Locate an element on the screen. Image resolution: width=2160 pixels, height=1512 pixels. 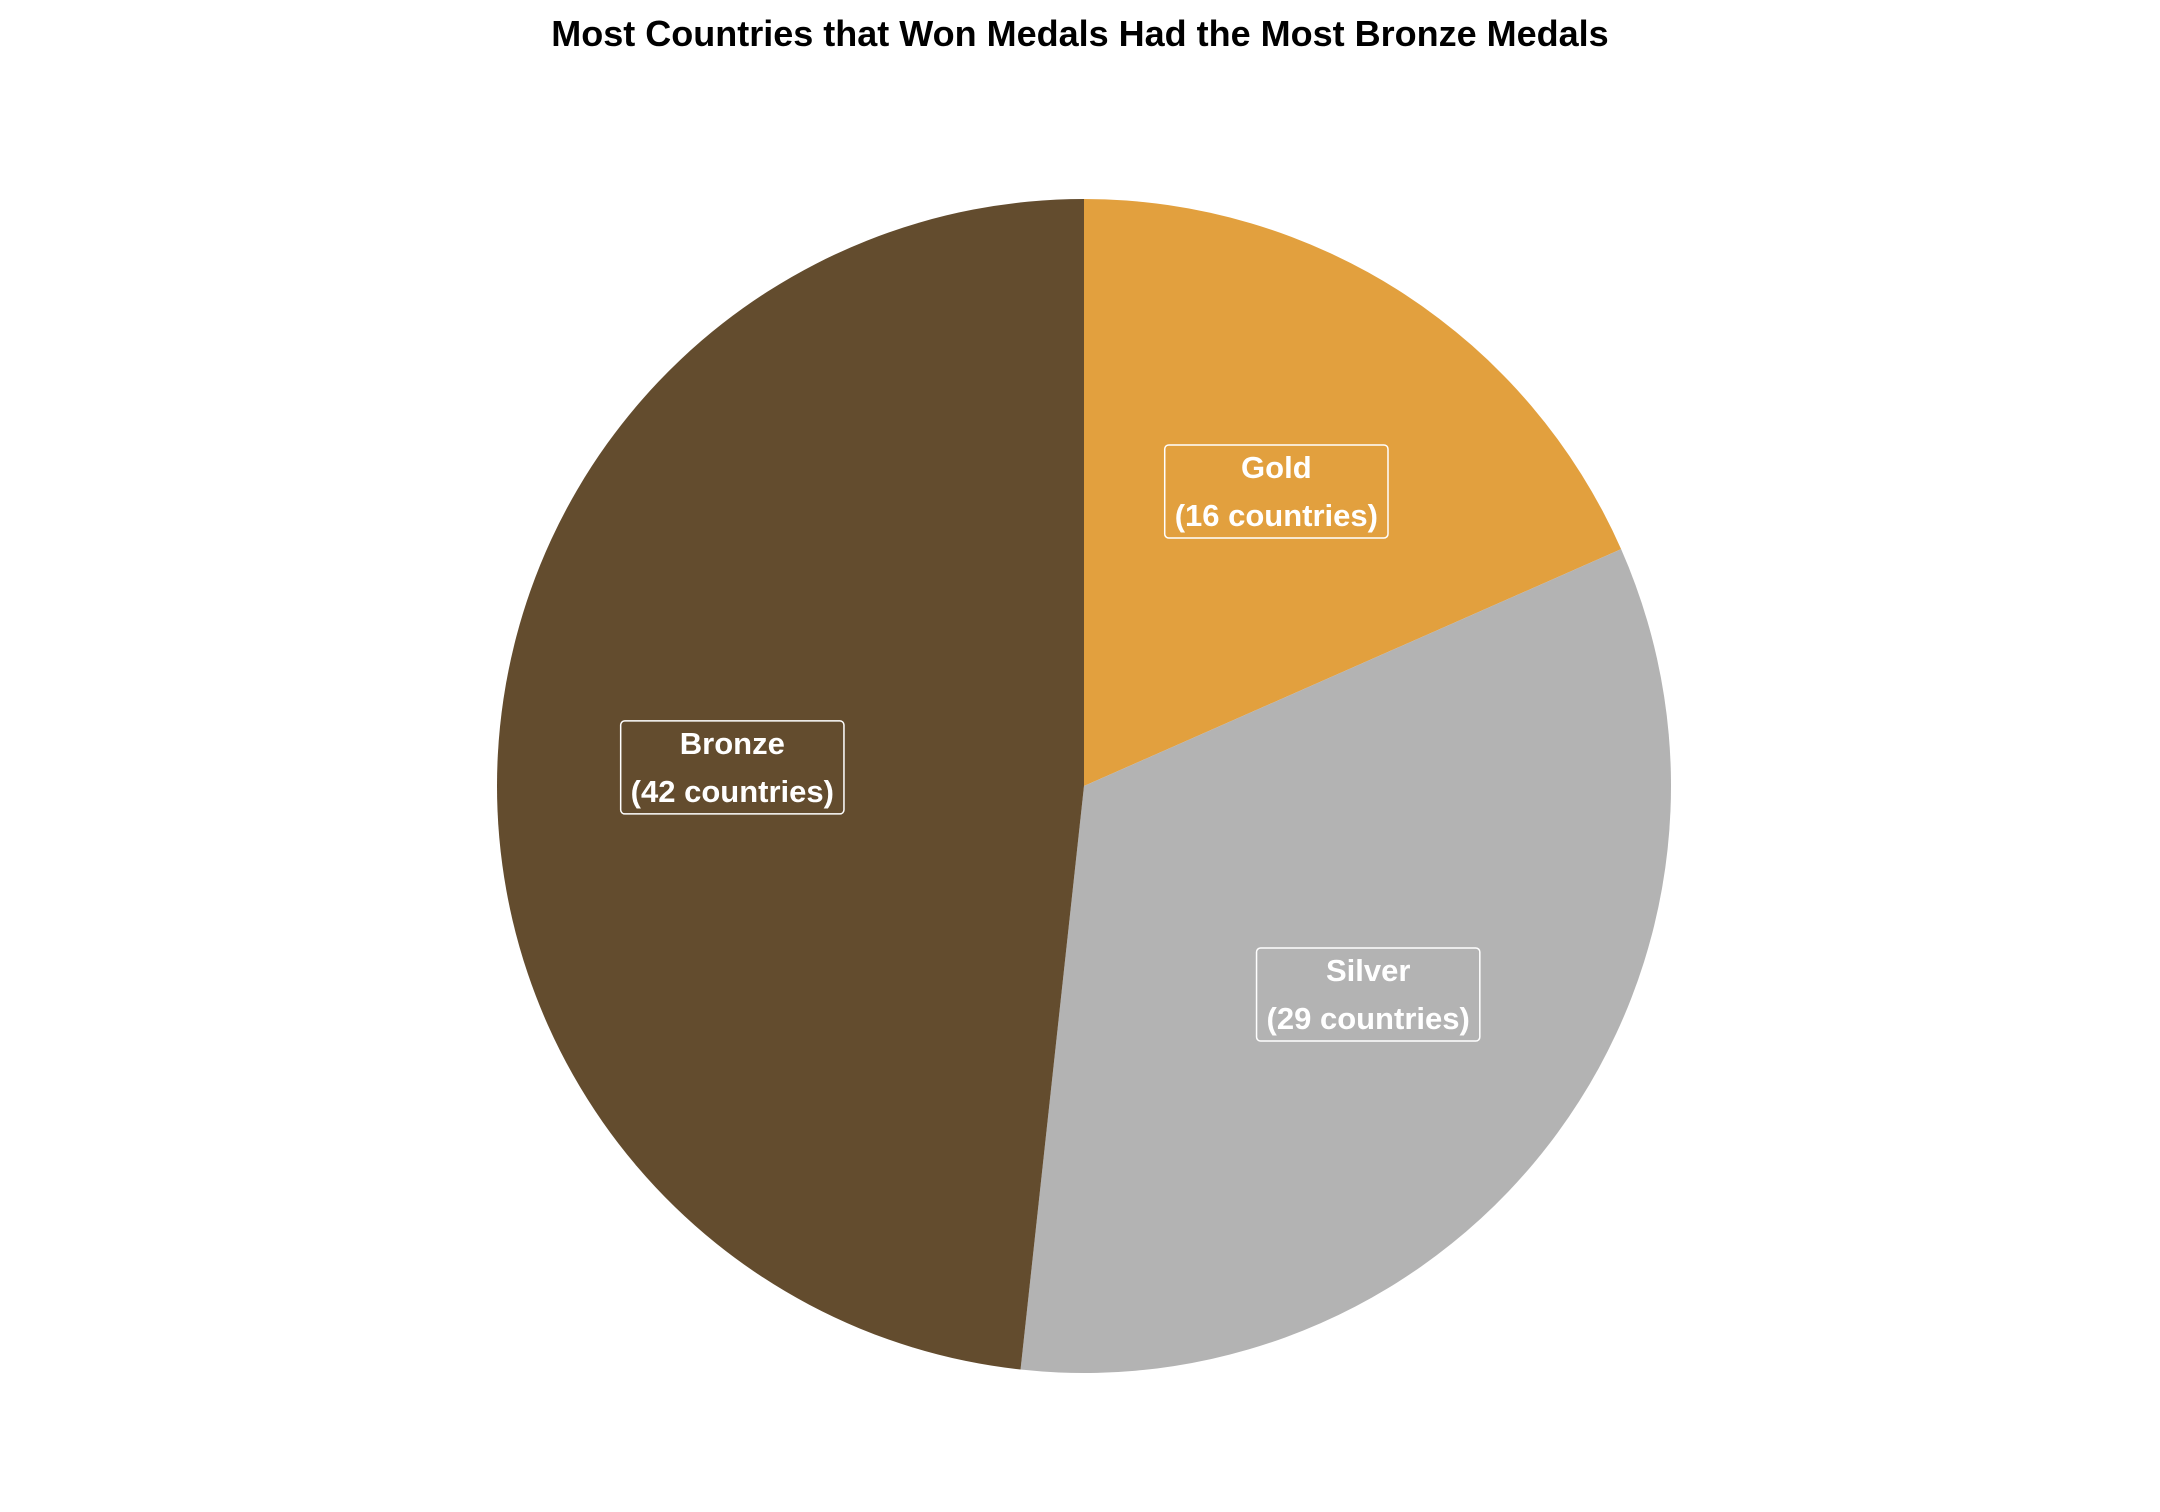
slice-label-silver: Silver (29 countries) is located at coordinates (1368, 994).